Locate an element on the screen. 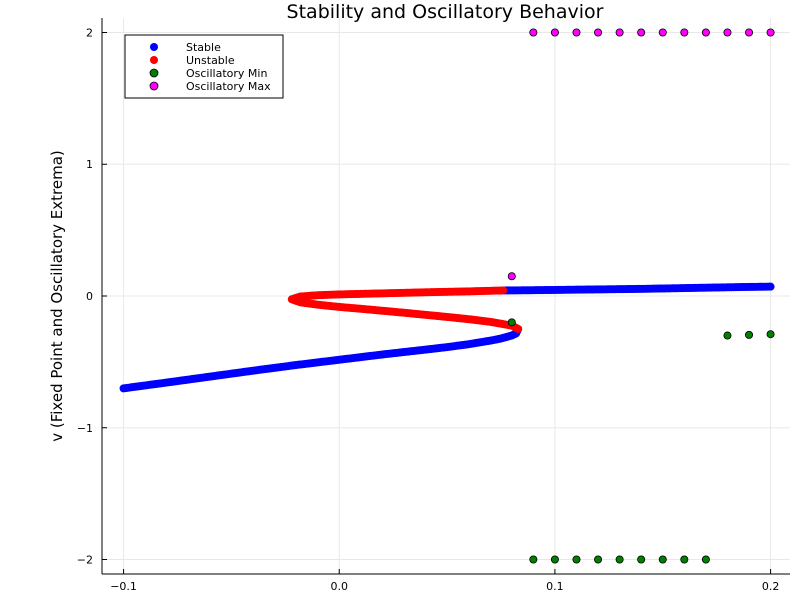 Image resolution: width=800 pixels, height=600 pixels. y-tick-label: 1 is located at coordinates (89, 164).